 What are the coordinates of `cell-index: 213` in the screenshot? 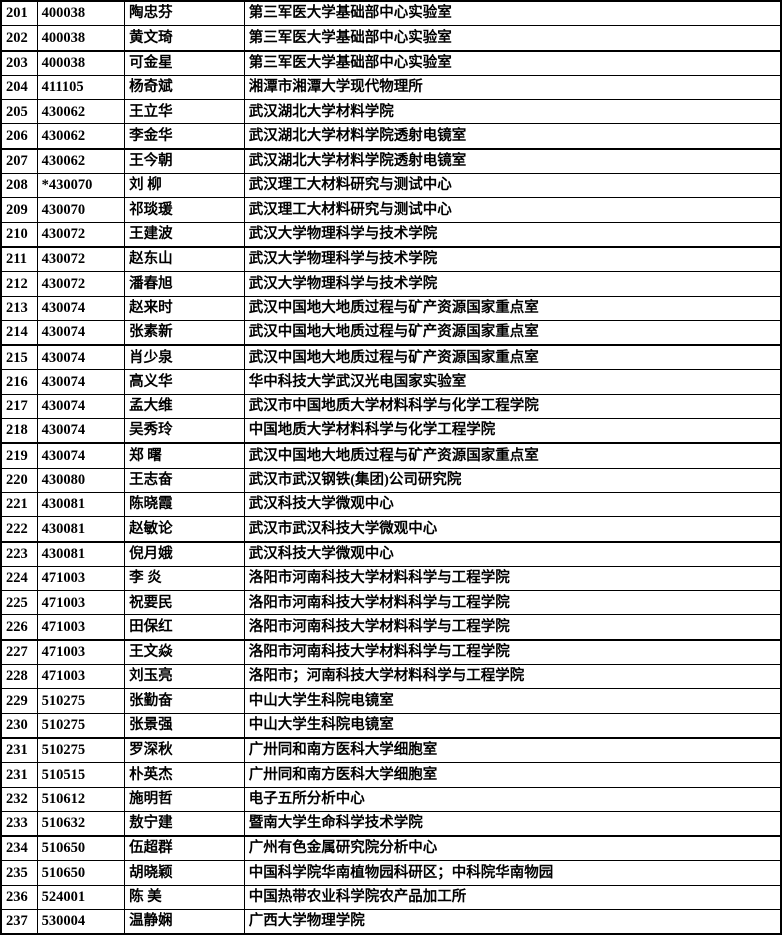 It's located at (19, 308).